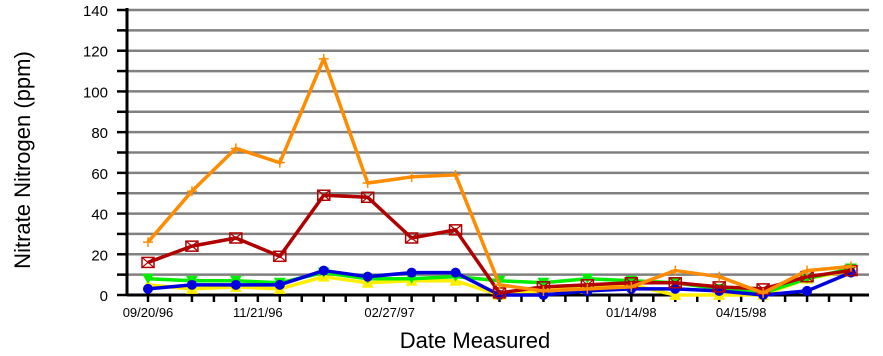 The width and height of the screenshot is (883, 356). What do you see at coordinates (95, 52) in the screenshot?
I see `y-tick-label: 120` at bounding box center [95, 52].